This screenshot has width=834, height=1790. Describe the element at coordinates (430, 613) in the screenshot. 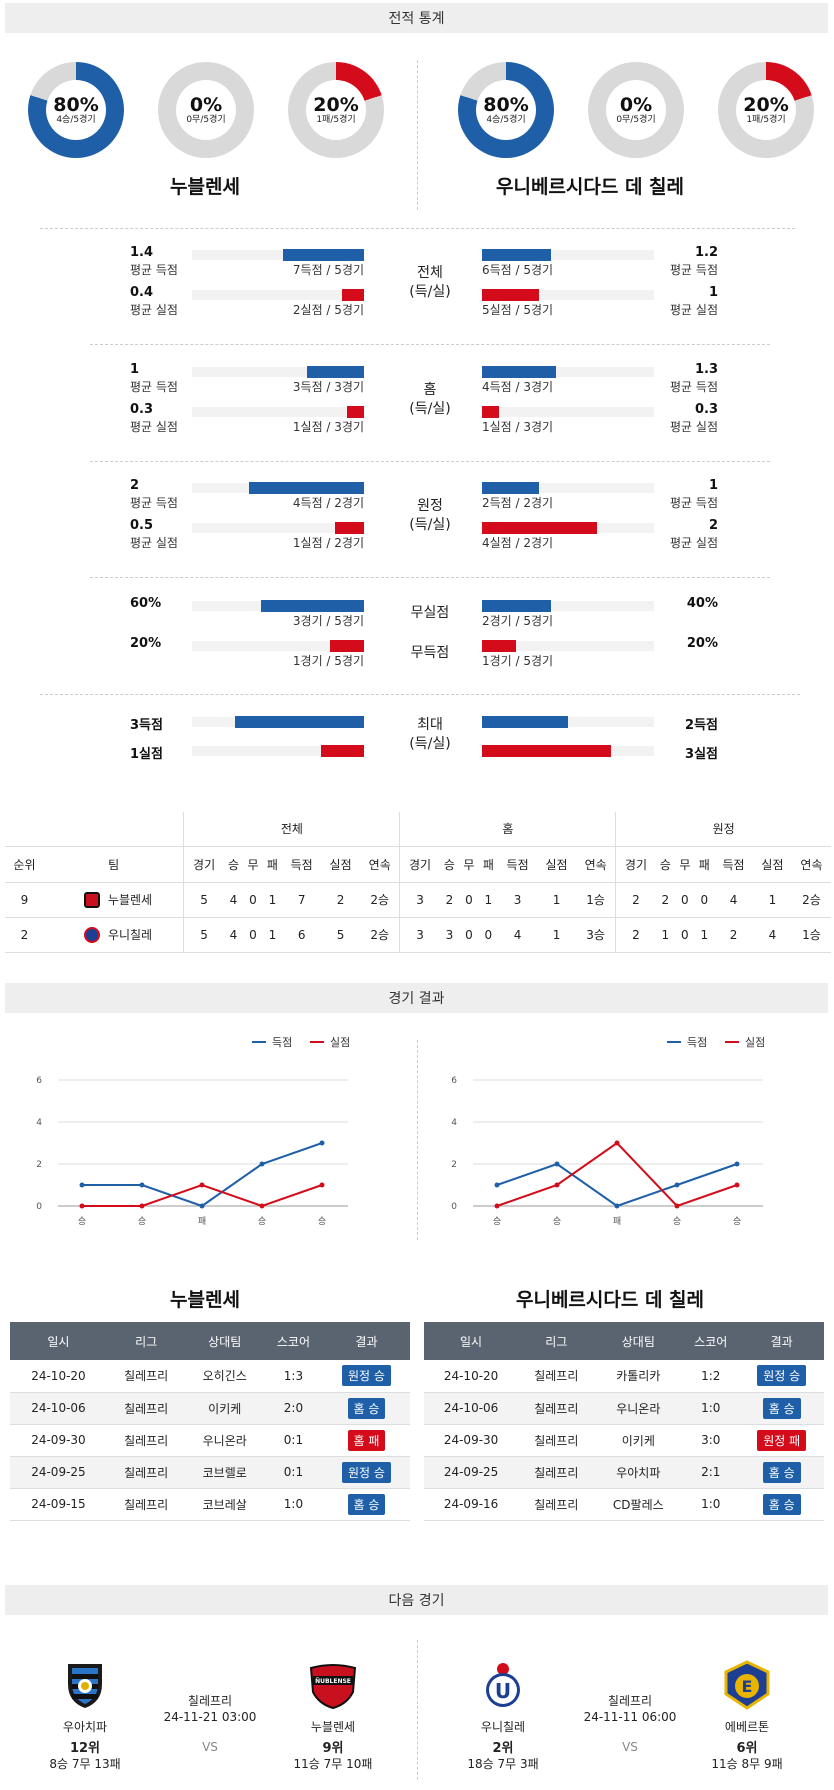

I see `clean-sheet-label: 무실점` at that location.